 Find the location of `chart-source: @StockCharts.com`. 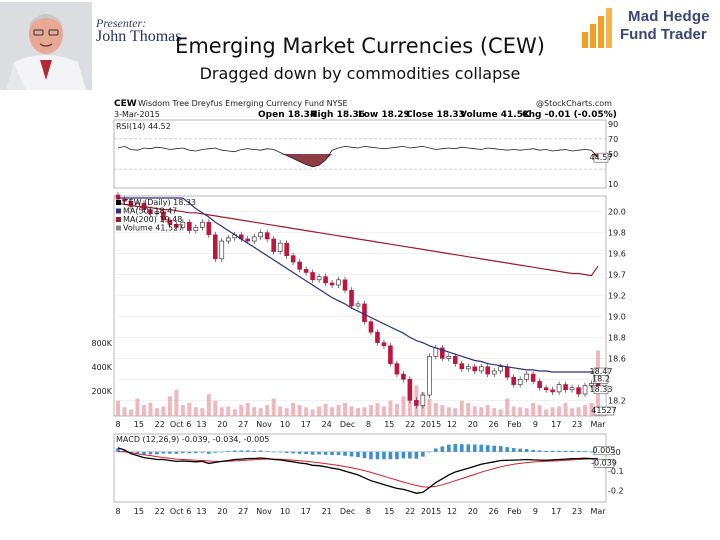

chart-source: @StockCharts.com is located at coordinates (574, 103).